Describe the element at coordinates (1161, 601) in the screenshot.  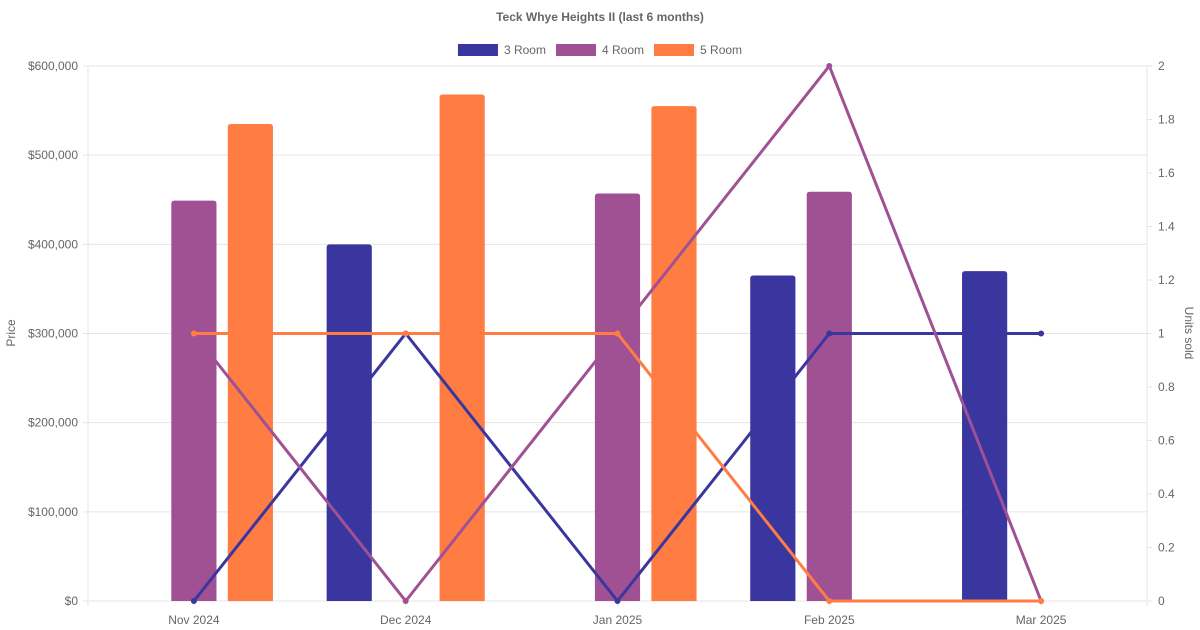
I see `y2-tick-label: 0` at that location.